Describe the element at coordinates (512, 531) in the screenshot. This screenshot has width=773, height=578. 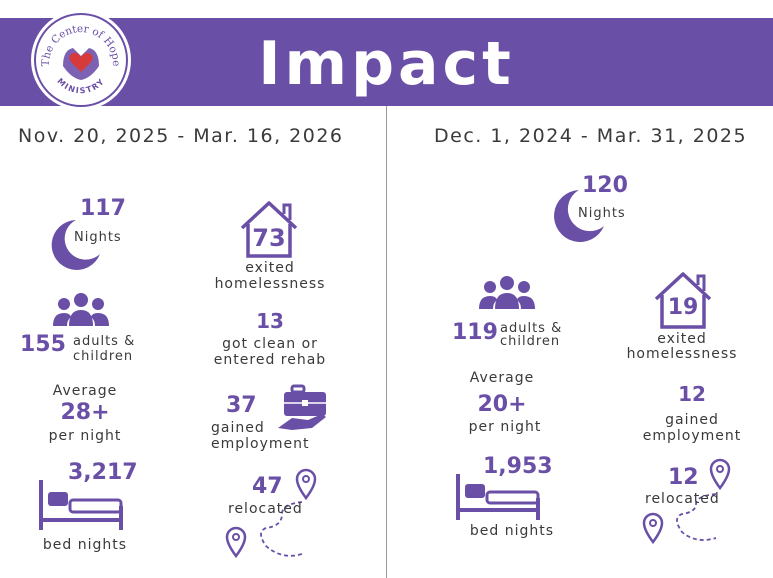
I see `right-bed-nights-label: bed nights` at that location.